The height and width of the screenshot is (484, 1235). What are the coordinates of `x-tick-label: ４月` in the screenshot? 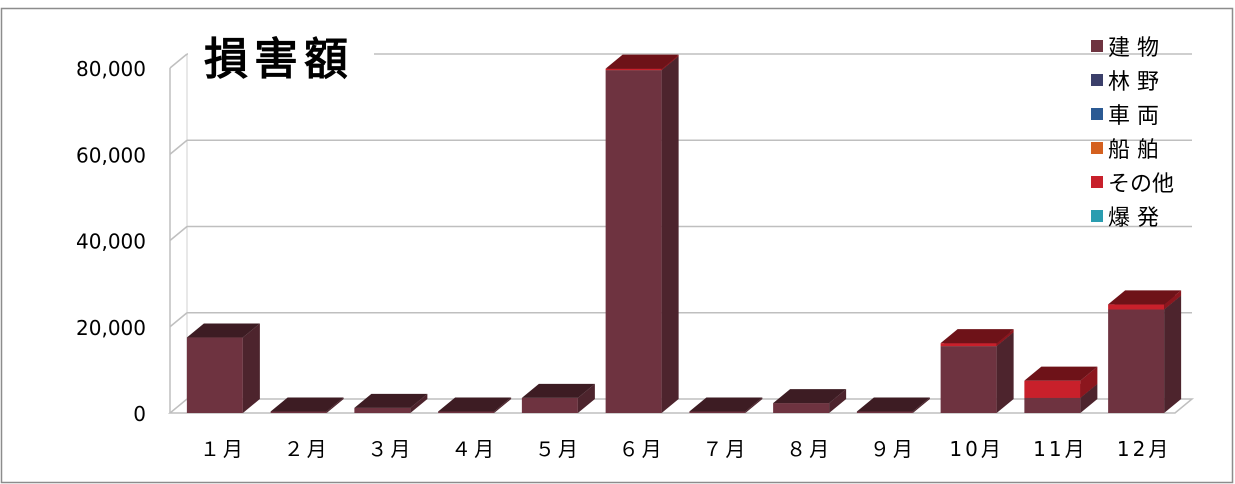 It's located at (474, 449).